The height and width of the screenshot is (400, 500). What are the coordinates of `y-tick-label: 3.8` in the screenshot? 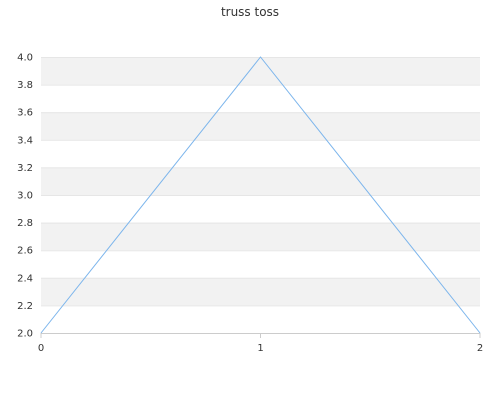 It's located at (25, 85).